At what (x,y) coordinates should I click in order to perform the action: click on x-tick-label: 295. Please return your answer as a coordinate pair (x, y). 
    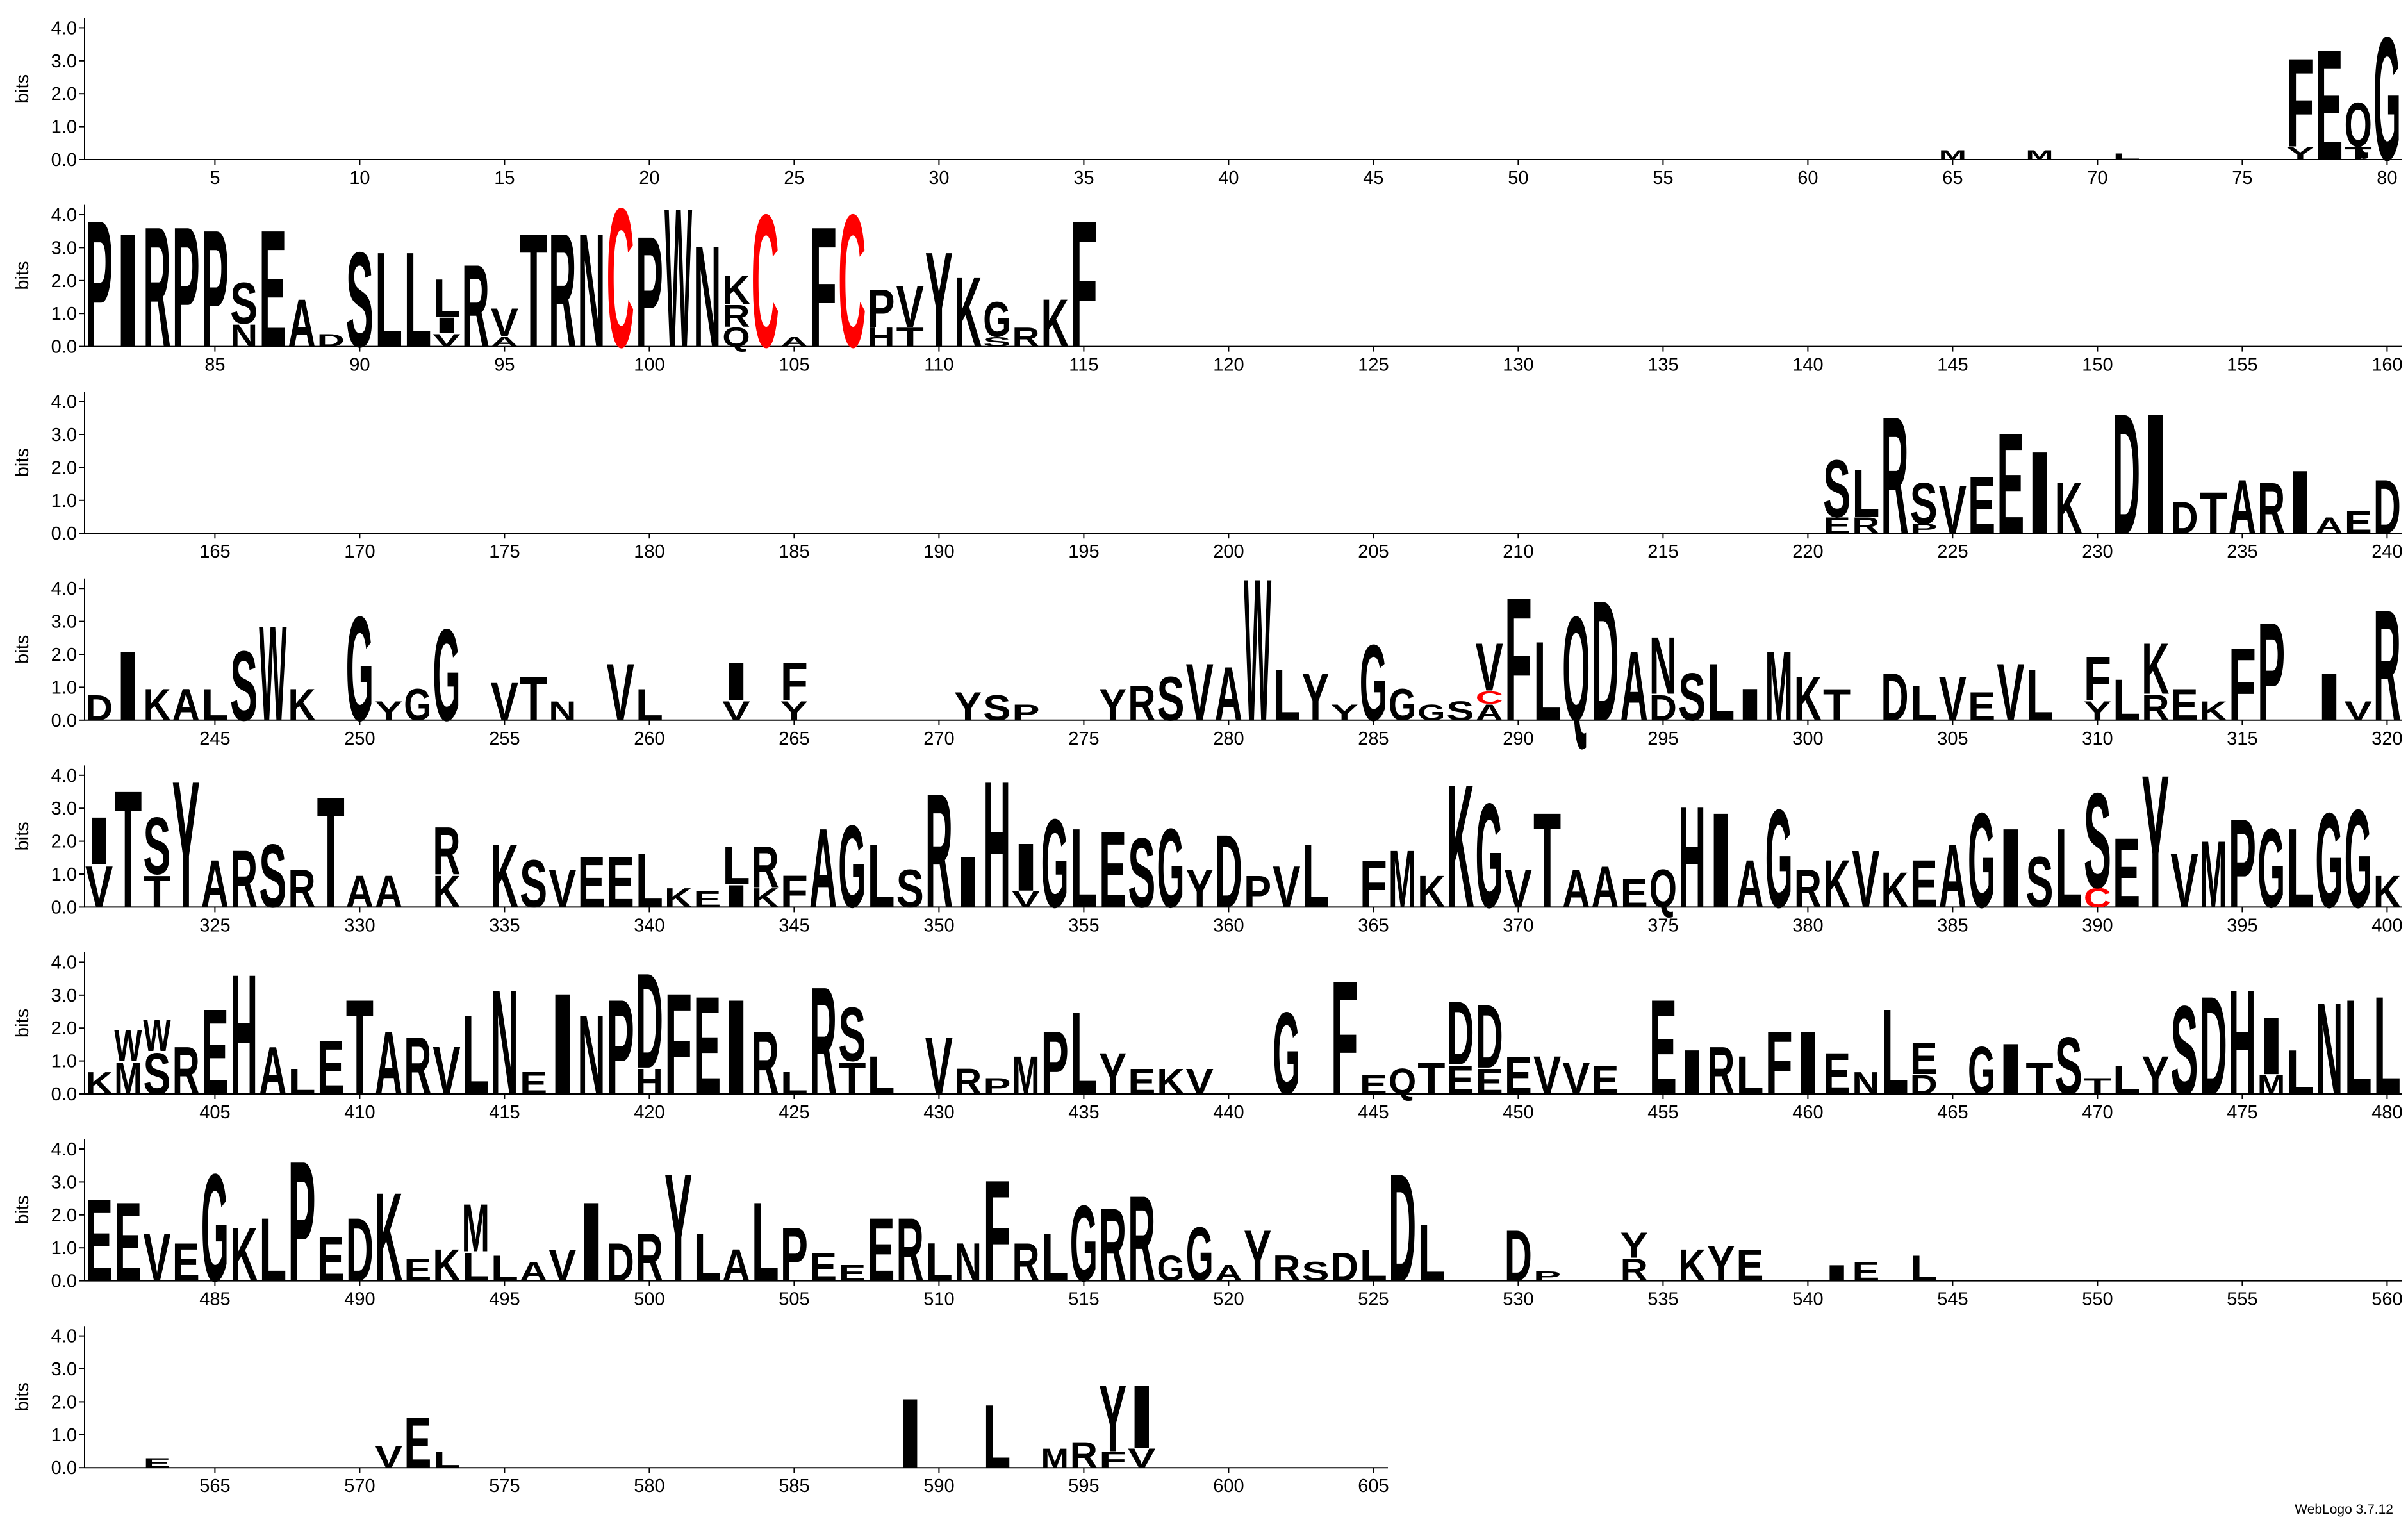
    Looking at the image, I should click on (1663, 739).